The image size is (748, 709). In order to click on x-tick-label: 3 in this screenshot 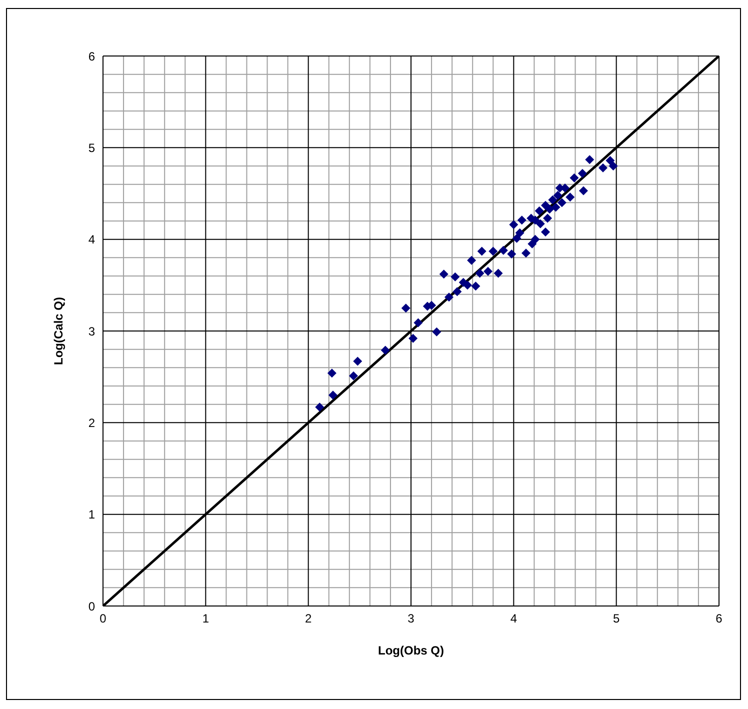, I will do `click(411, 619)`.